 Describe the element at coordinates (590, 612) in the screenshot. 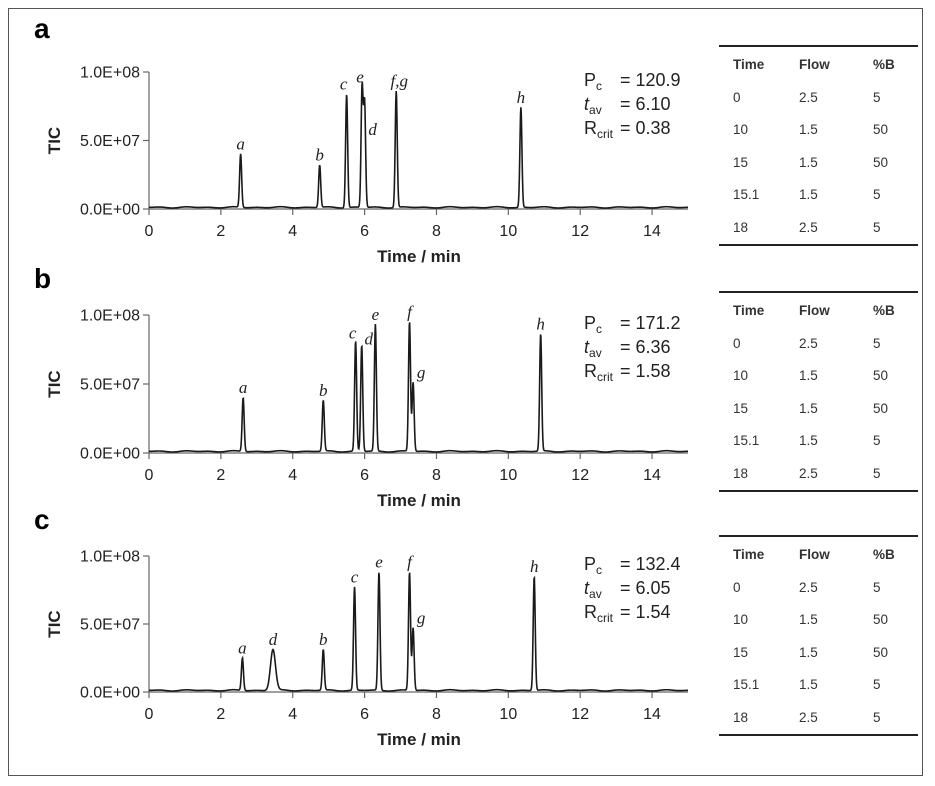

I see `stat-symbol: R` at that location.